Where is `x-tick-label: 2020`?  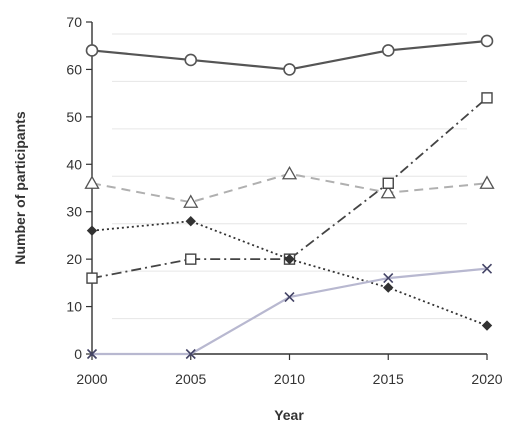 x-tick-label: 2020 is located at coordinates (486, 379).